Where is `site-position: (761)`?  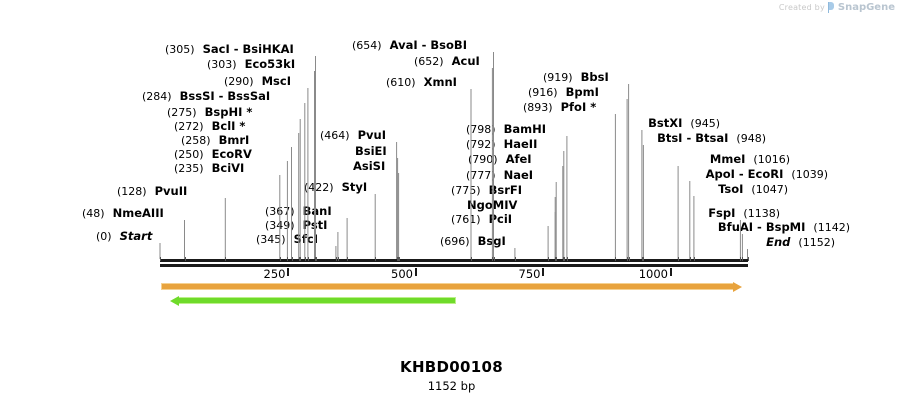 site-position: (761) is located at coordinates (466, 219).